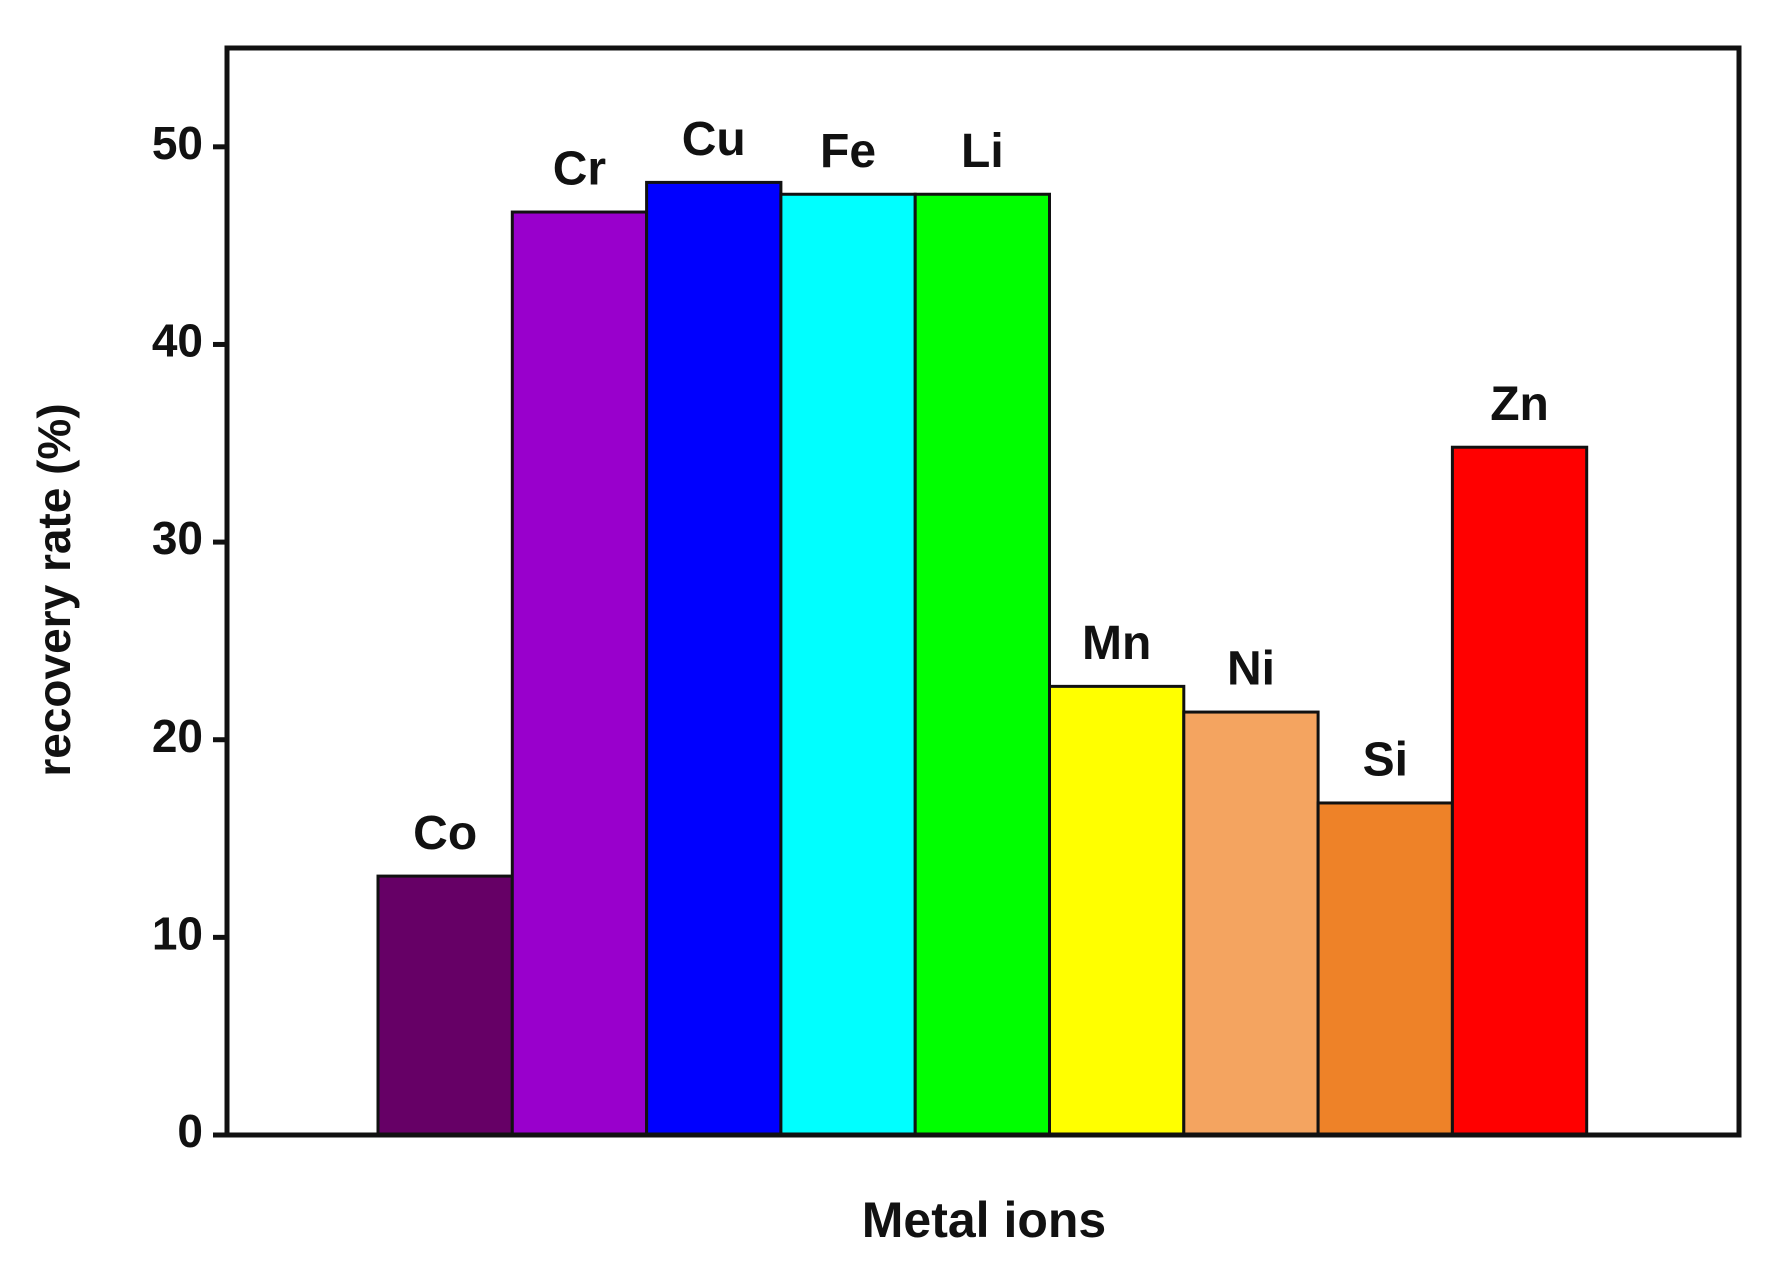  What do you see at coordinates (177, 143) in the screenshot?
I see `y-tick-label: 50` at bounding box center [177, 143].